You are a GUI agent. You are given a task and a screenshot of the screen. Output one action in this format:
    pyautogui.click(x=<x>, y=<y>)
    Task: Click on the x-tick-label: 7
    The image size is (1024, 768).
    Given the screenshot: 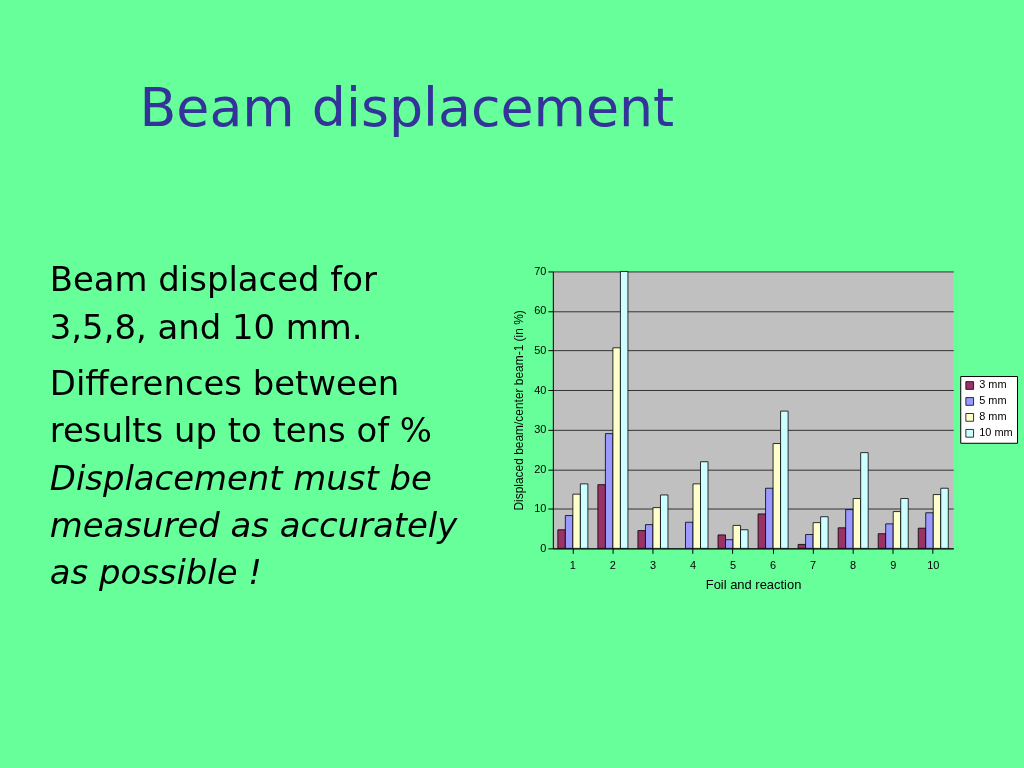 What is the action you would take?
    pyautogui.click(x=813, y=564)
    